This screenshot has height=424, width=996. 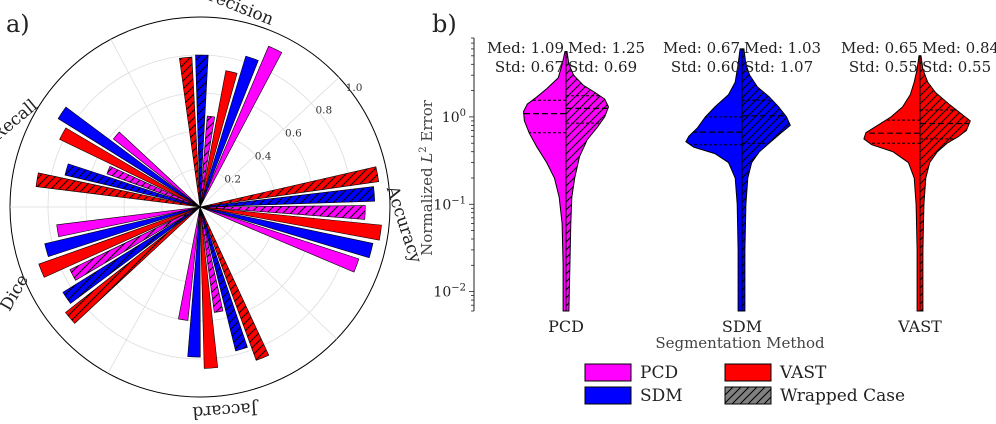 I want to click on stat-vast-normal-median: Med: 0.65, so click(x=879, y=48).